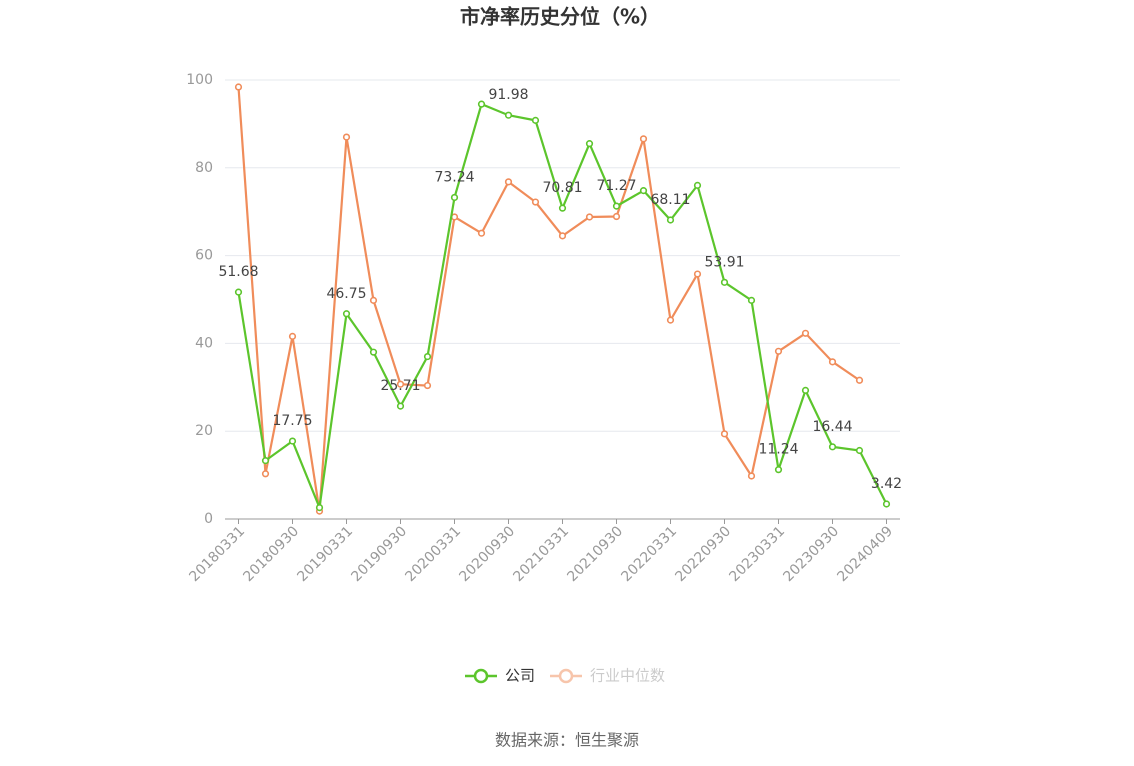  What do you see at coordinates (832, 427) in the screenshot?
I see `data-label: 16.44` at bounding box center [832, 427].